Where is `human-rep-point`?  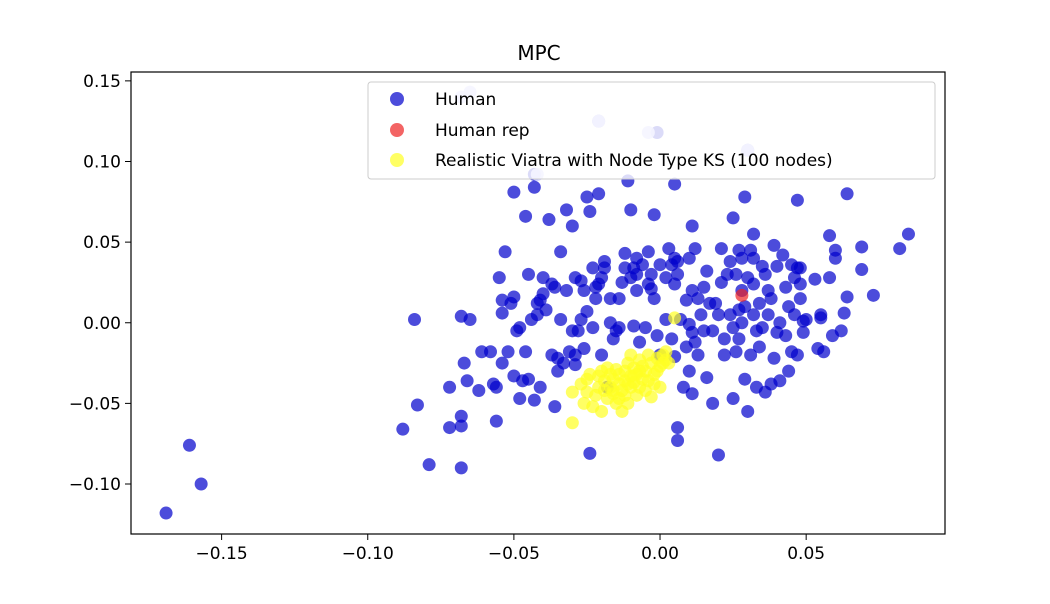
human-rep-point is located at coordinates (742, 295).